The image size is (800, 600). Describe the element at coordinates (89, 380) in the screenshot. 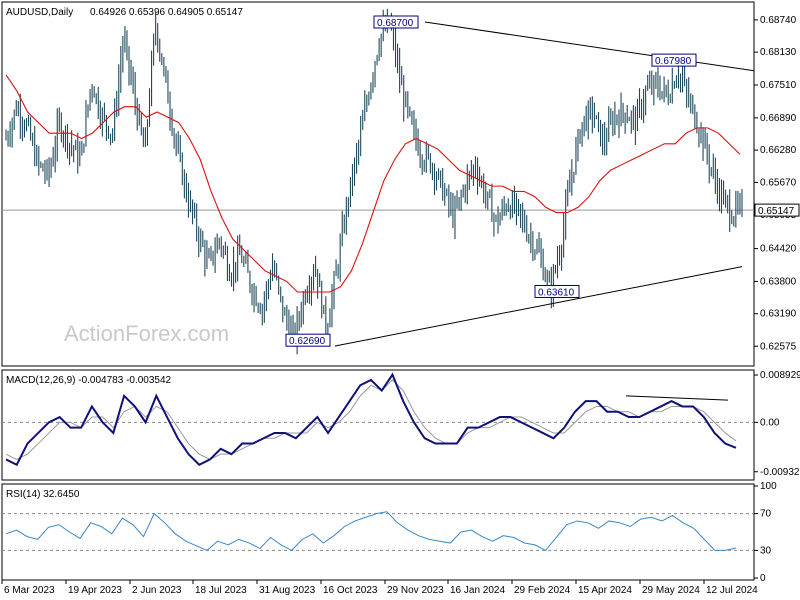

I see `macd-header: MACD(12,26,9) -0.004783 -0.003542` at that location.